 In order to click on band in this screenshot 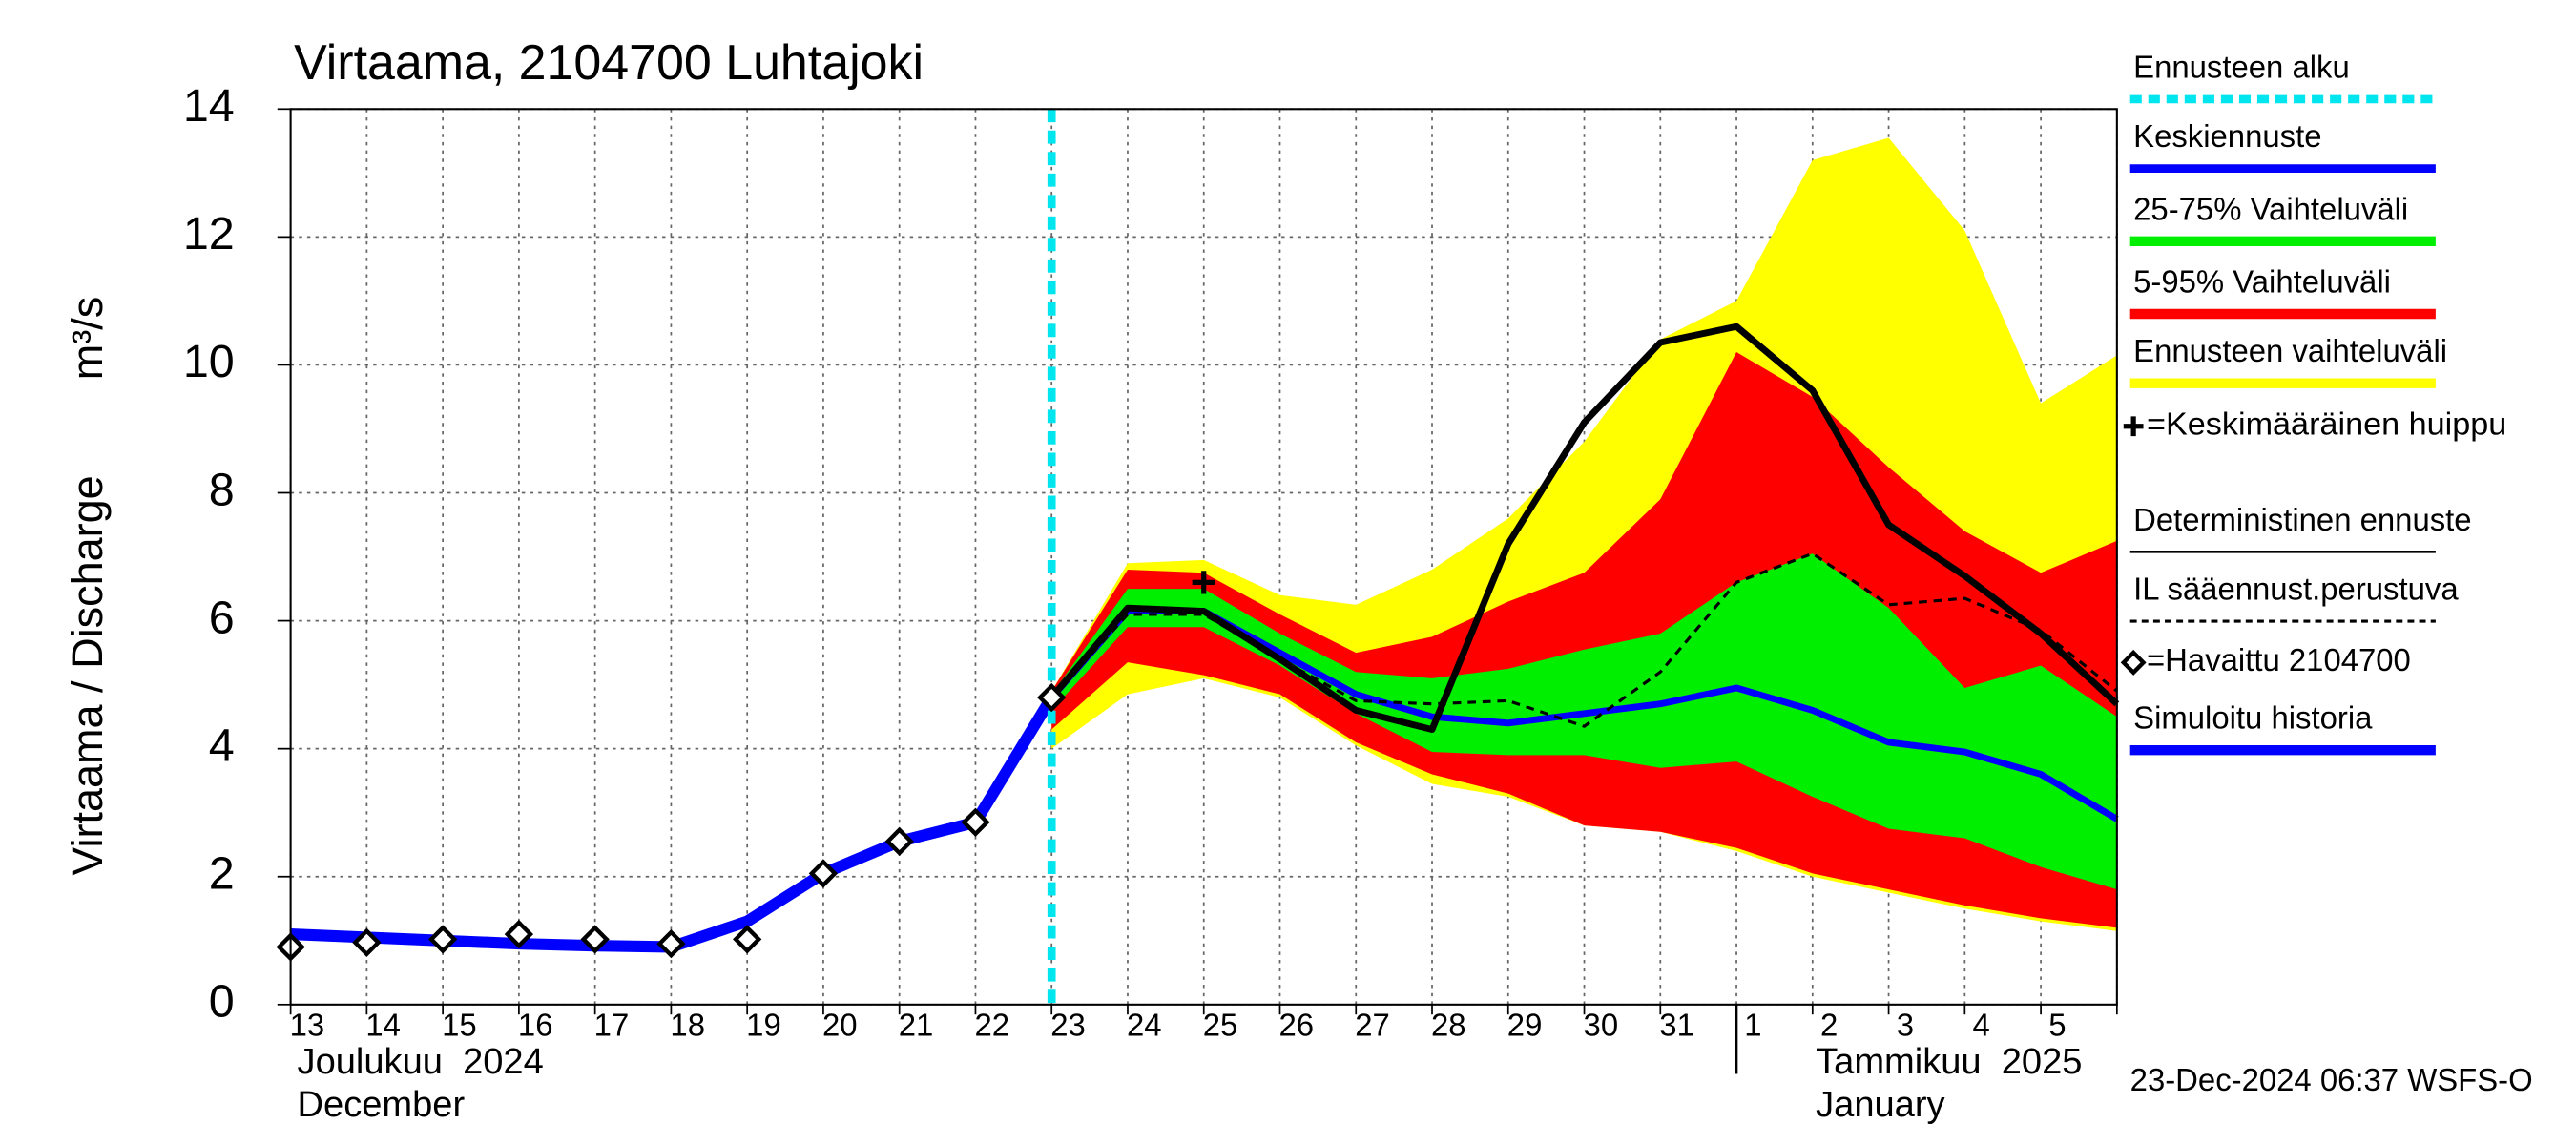, I will do `click(1584, 721)`.